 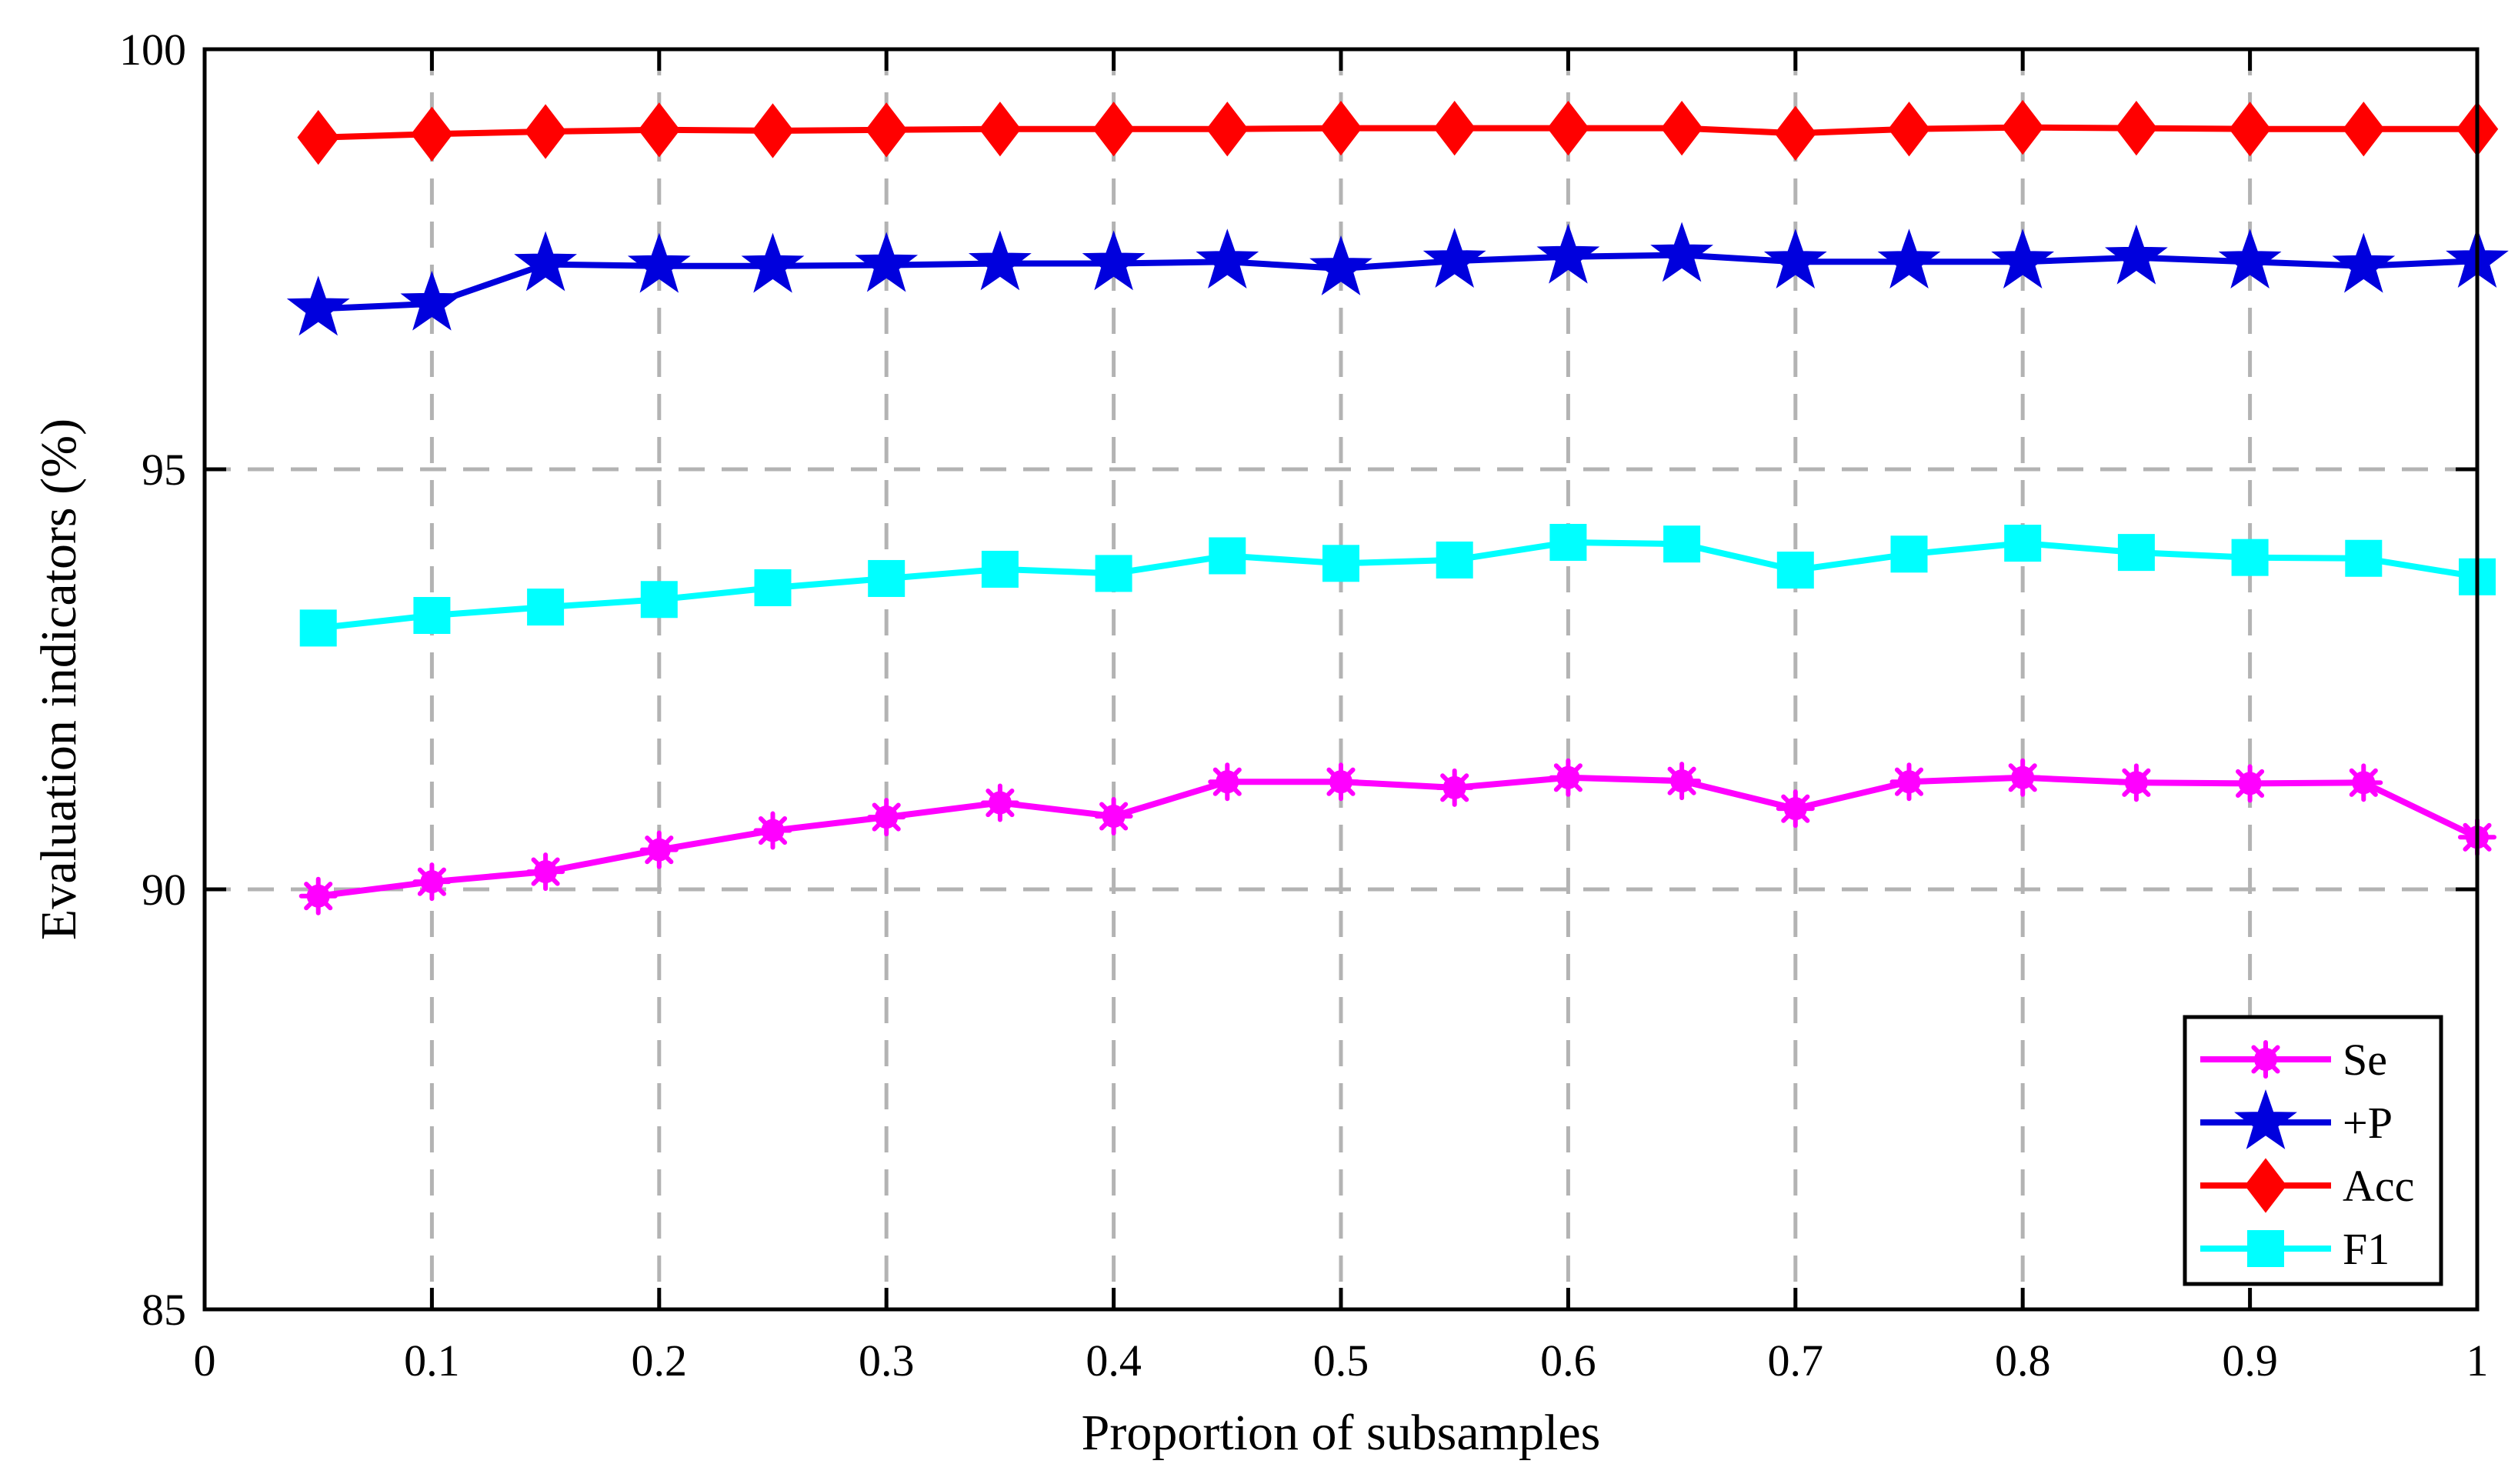 I want to click on x-tick-label: 0.2, so click(x=660, y=1361).